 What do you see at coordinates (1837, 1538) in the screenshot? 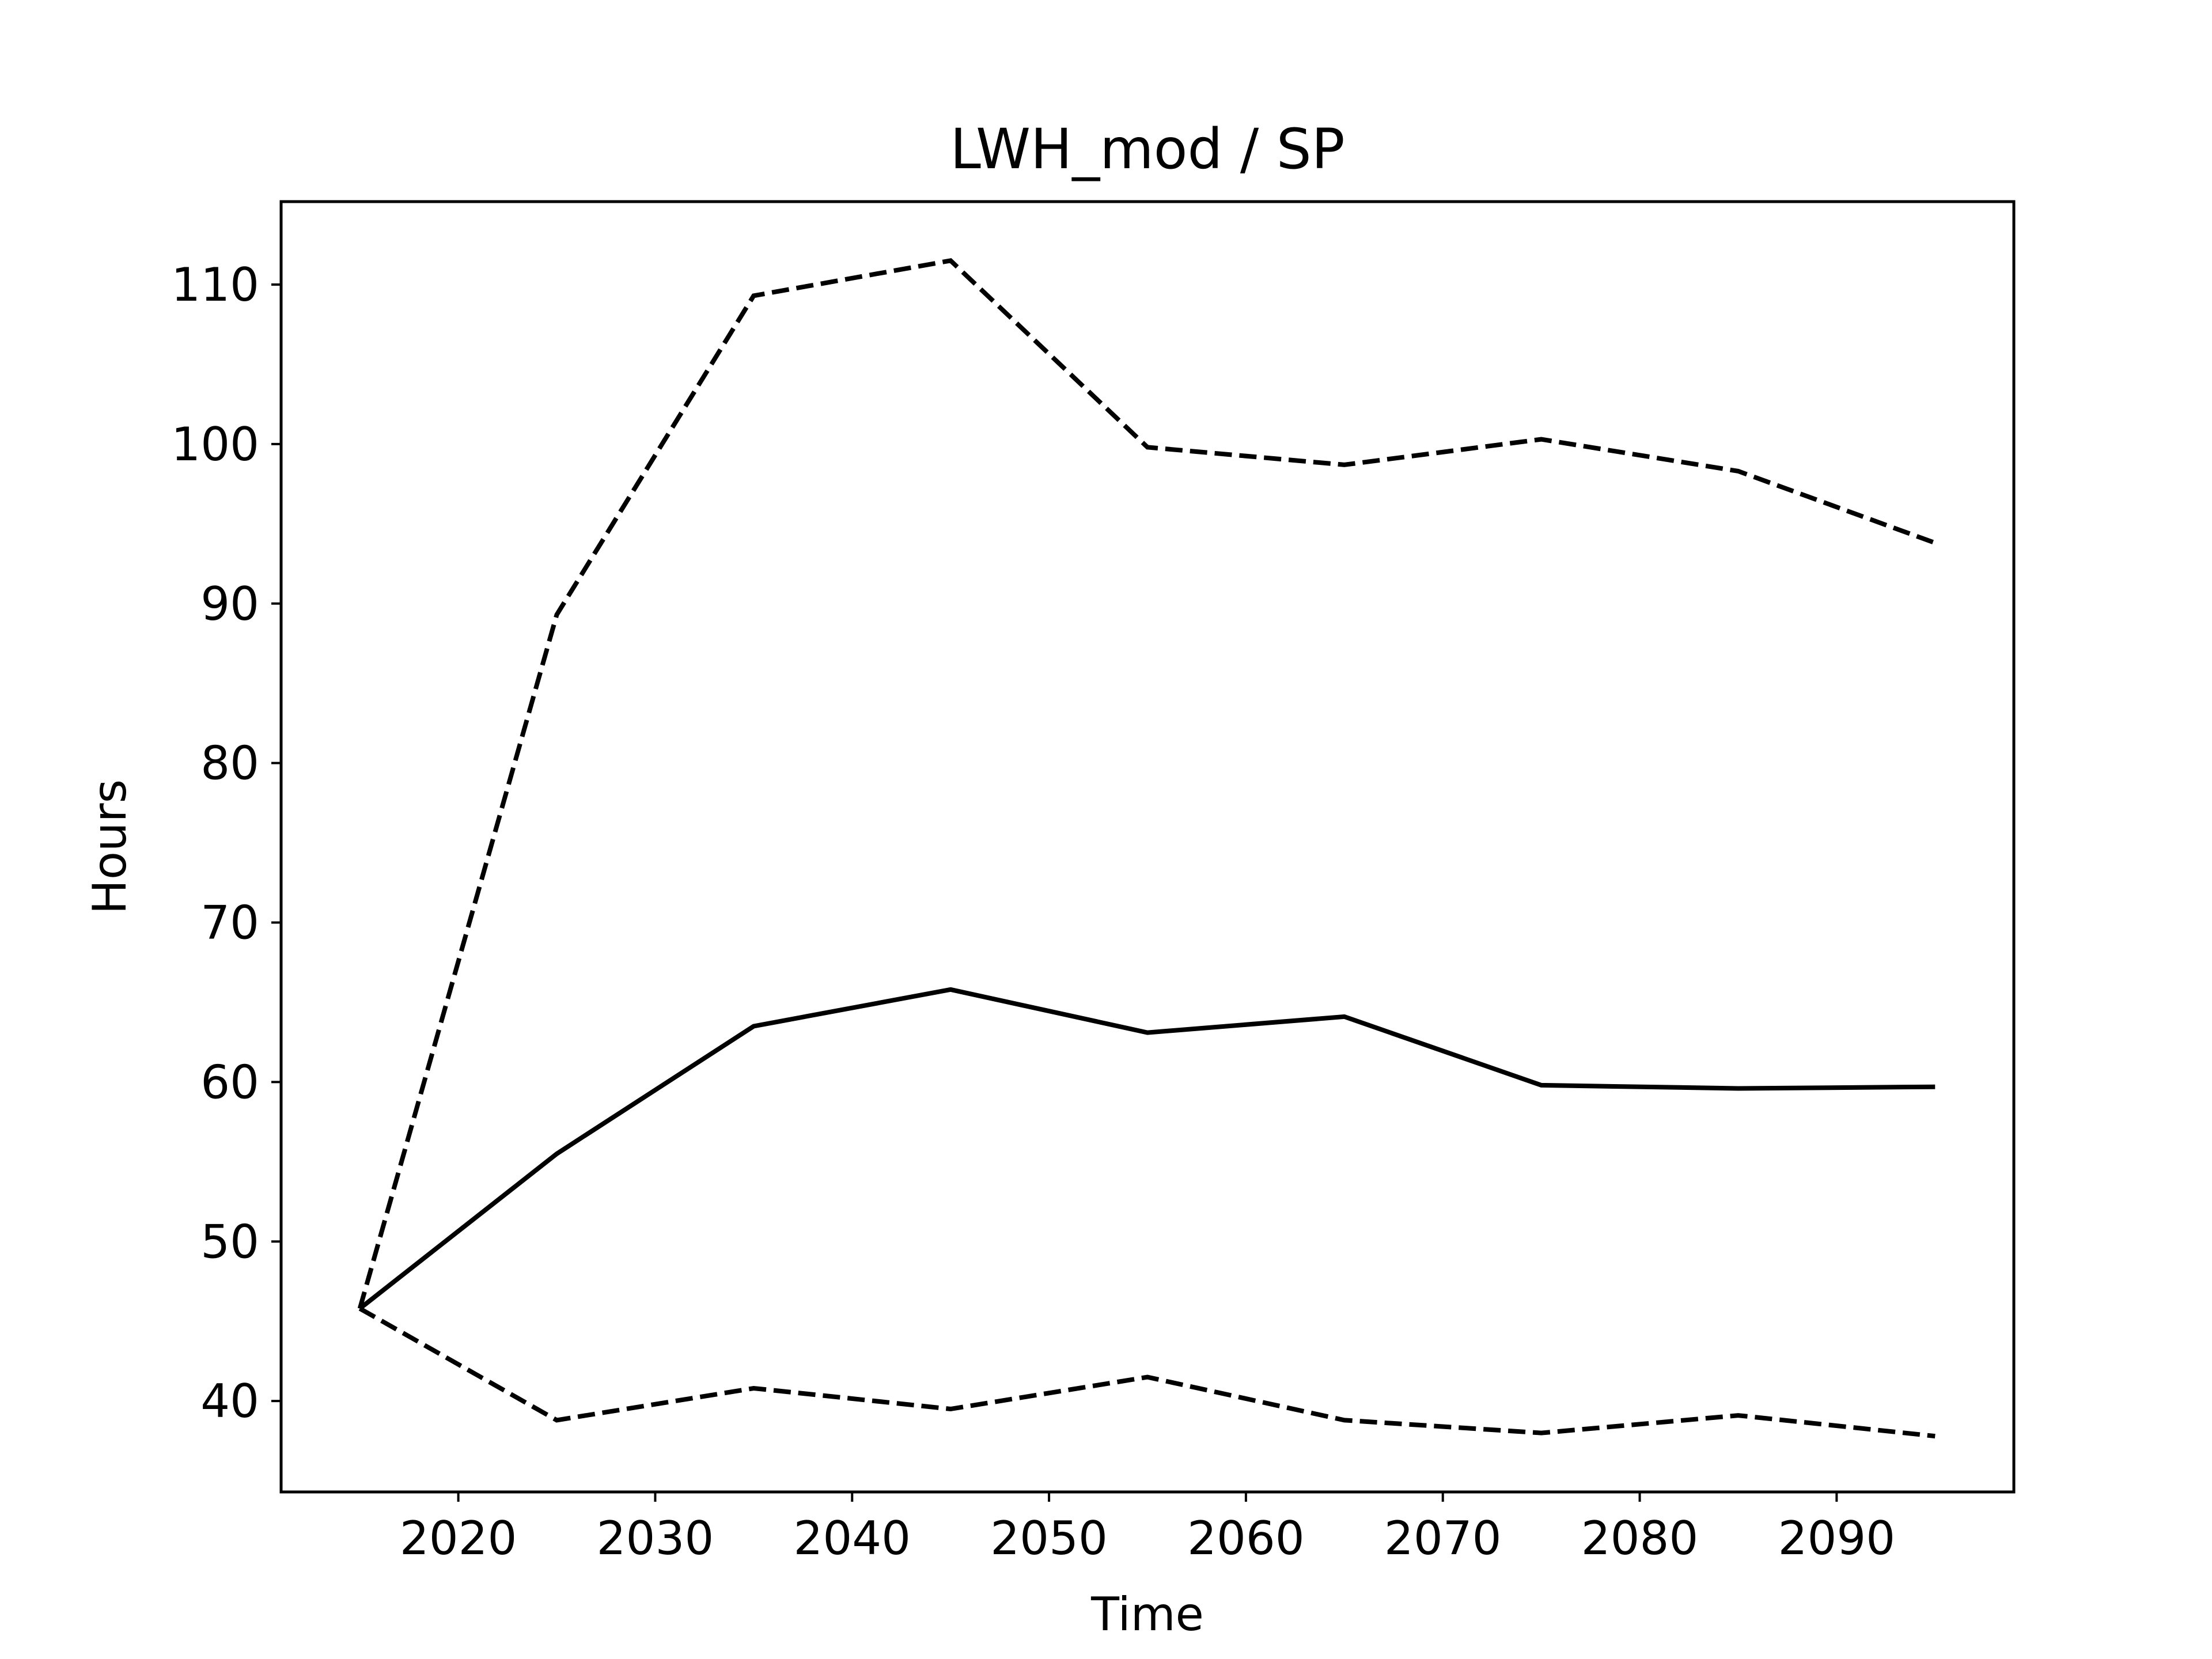
I see `x-tick-label: 2090` at bounding box center [1837, 1538].